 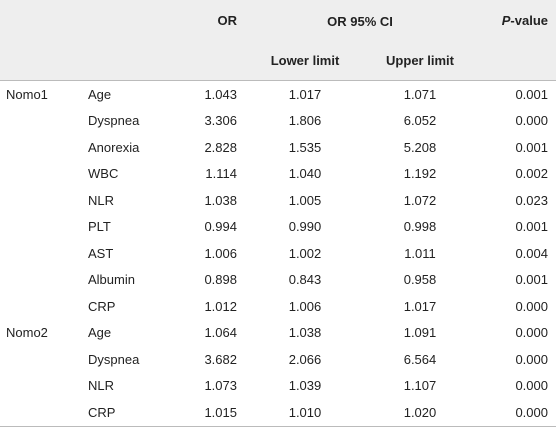 What do you see at coordinates (531, 253) in the screenshot?
I see `p-value: 0.004` at bounding box center [531, 253].